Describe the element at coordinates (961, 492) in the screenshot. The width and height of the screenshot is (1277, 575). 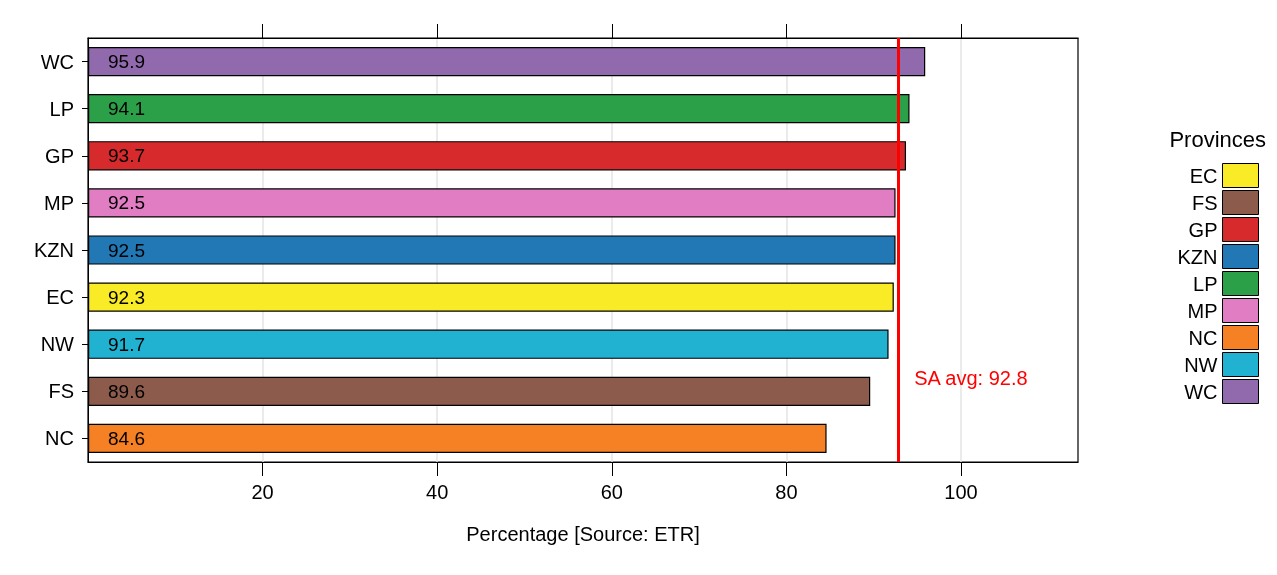
I see `x-tick-label: 100` at that location.